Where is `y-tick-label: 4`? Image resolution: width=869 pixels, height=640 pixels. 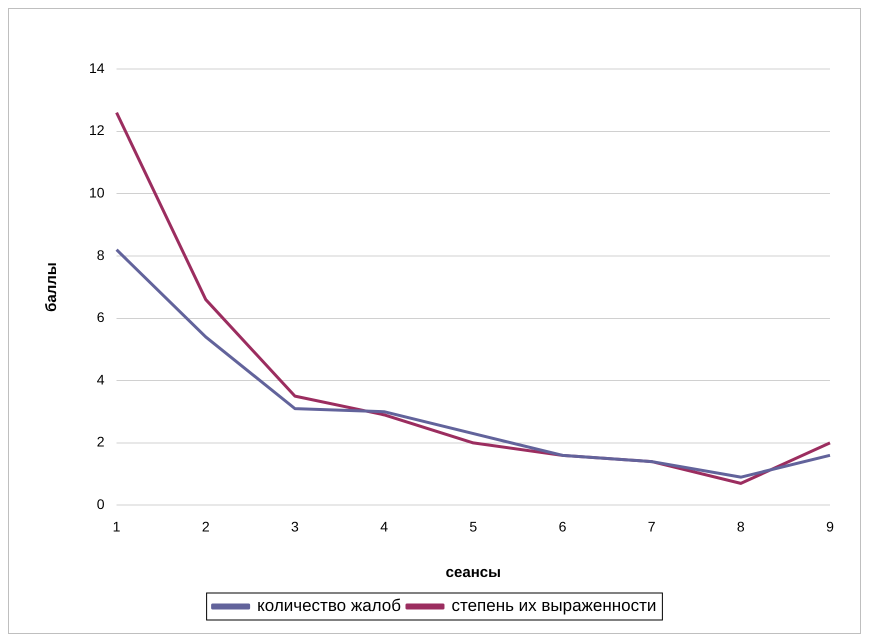
y-tick-label: 4 is located at coordinates (100, 379).